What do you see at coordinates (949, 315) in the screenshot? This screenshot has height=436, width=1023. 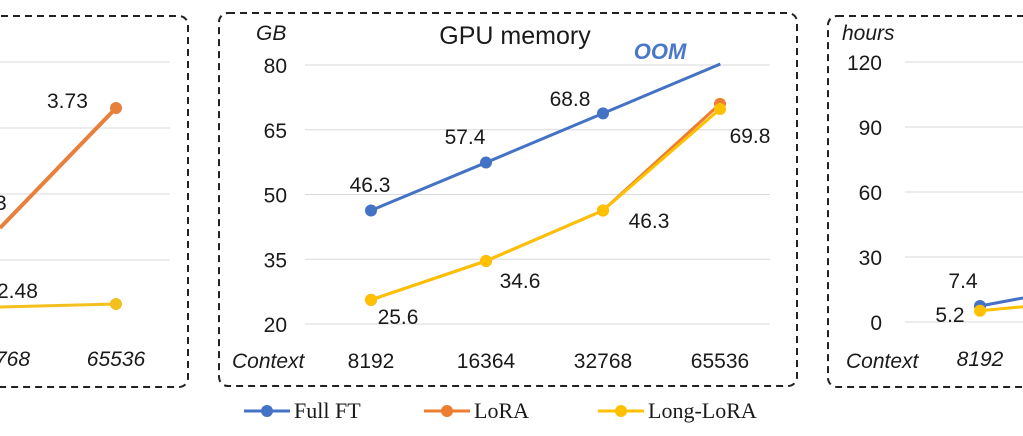 I see `p3-data-label-long-lora: 5.2` at bounding box center [949, 315].